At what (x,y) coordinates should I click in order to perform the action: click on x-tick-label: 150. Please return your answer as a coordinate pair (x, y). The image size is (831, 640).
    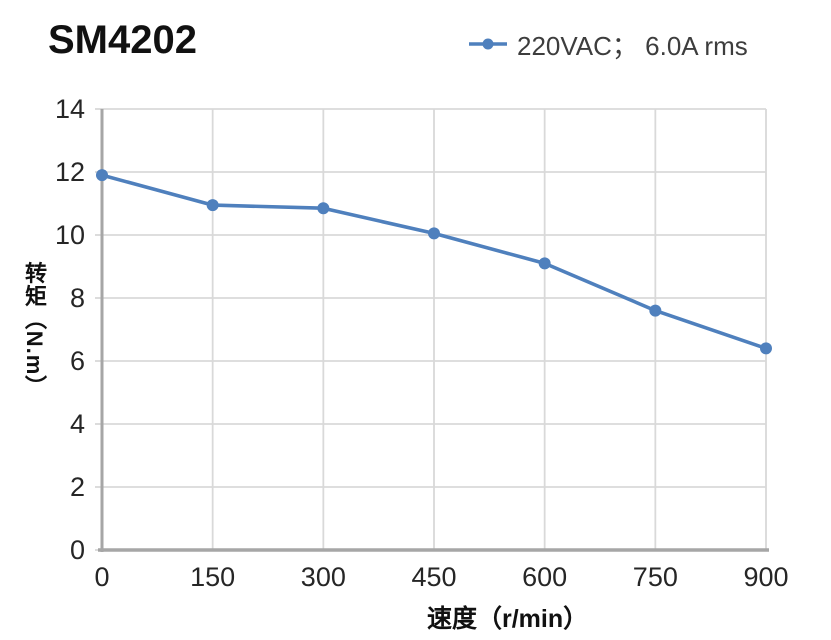
    Looking at the image, I should click on (212, 577).